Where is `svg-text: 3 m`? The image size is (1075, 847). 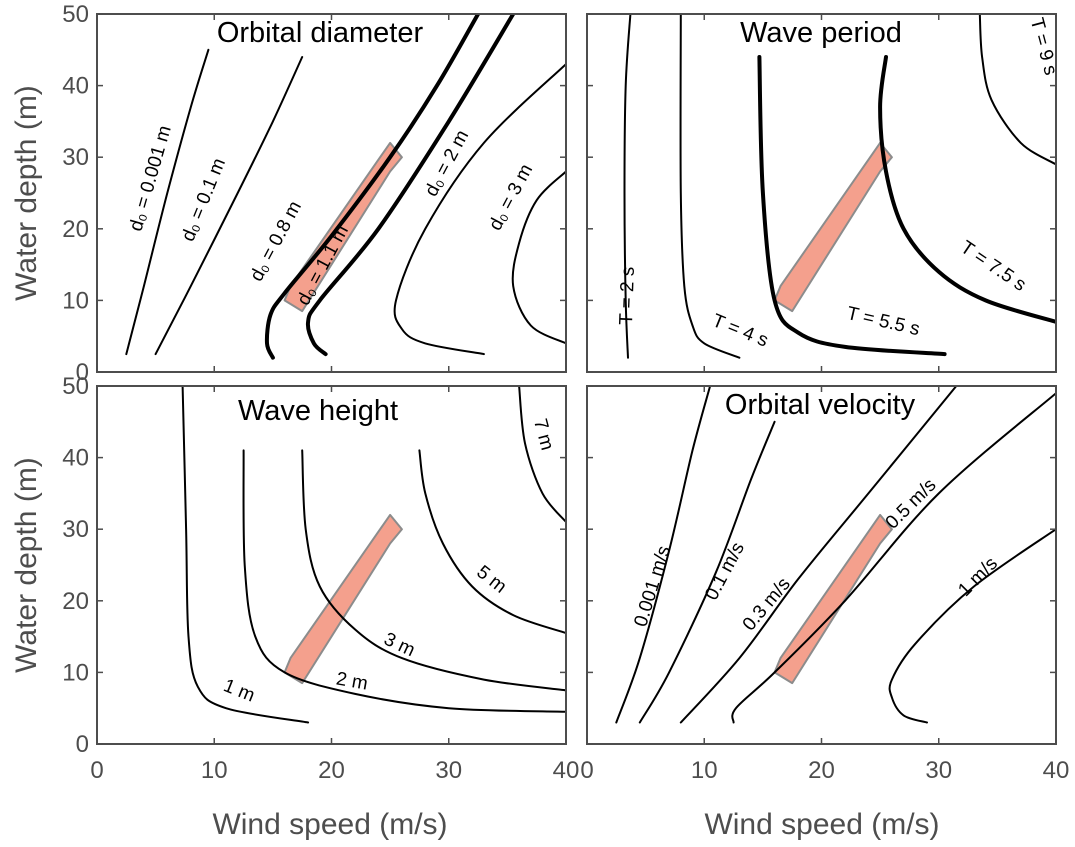
svg-text: 3 m is located at coordinates (400, 645).